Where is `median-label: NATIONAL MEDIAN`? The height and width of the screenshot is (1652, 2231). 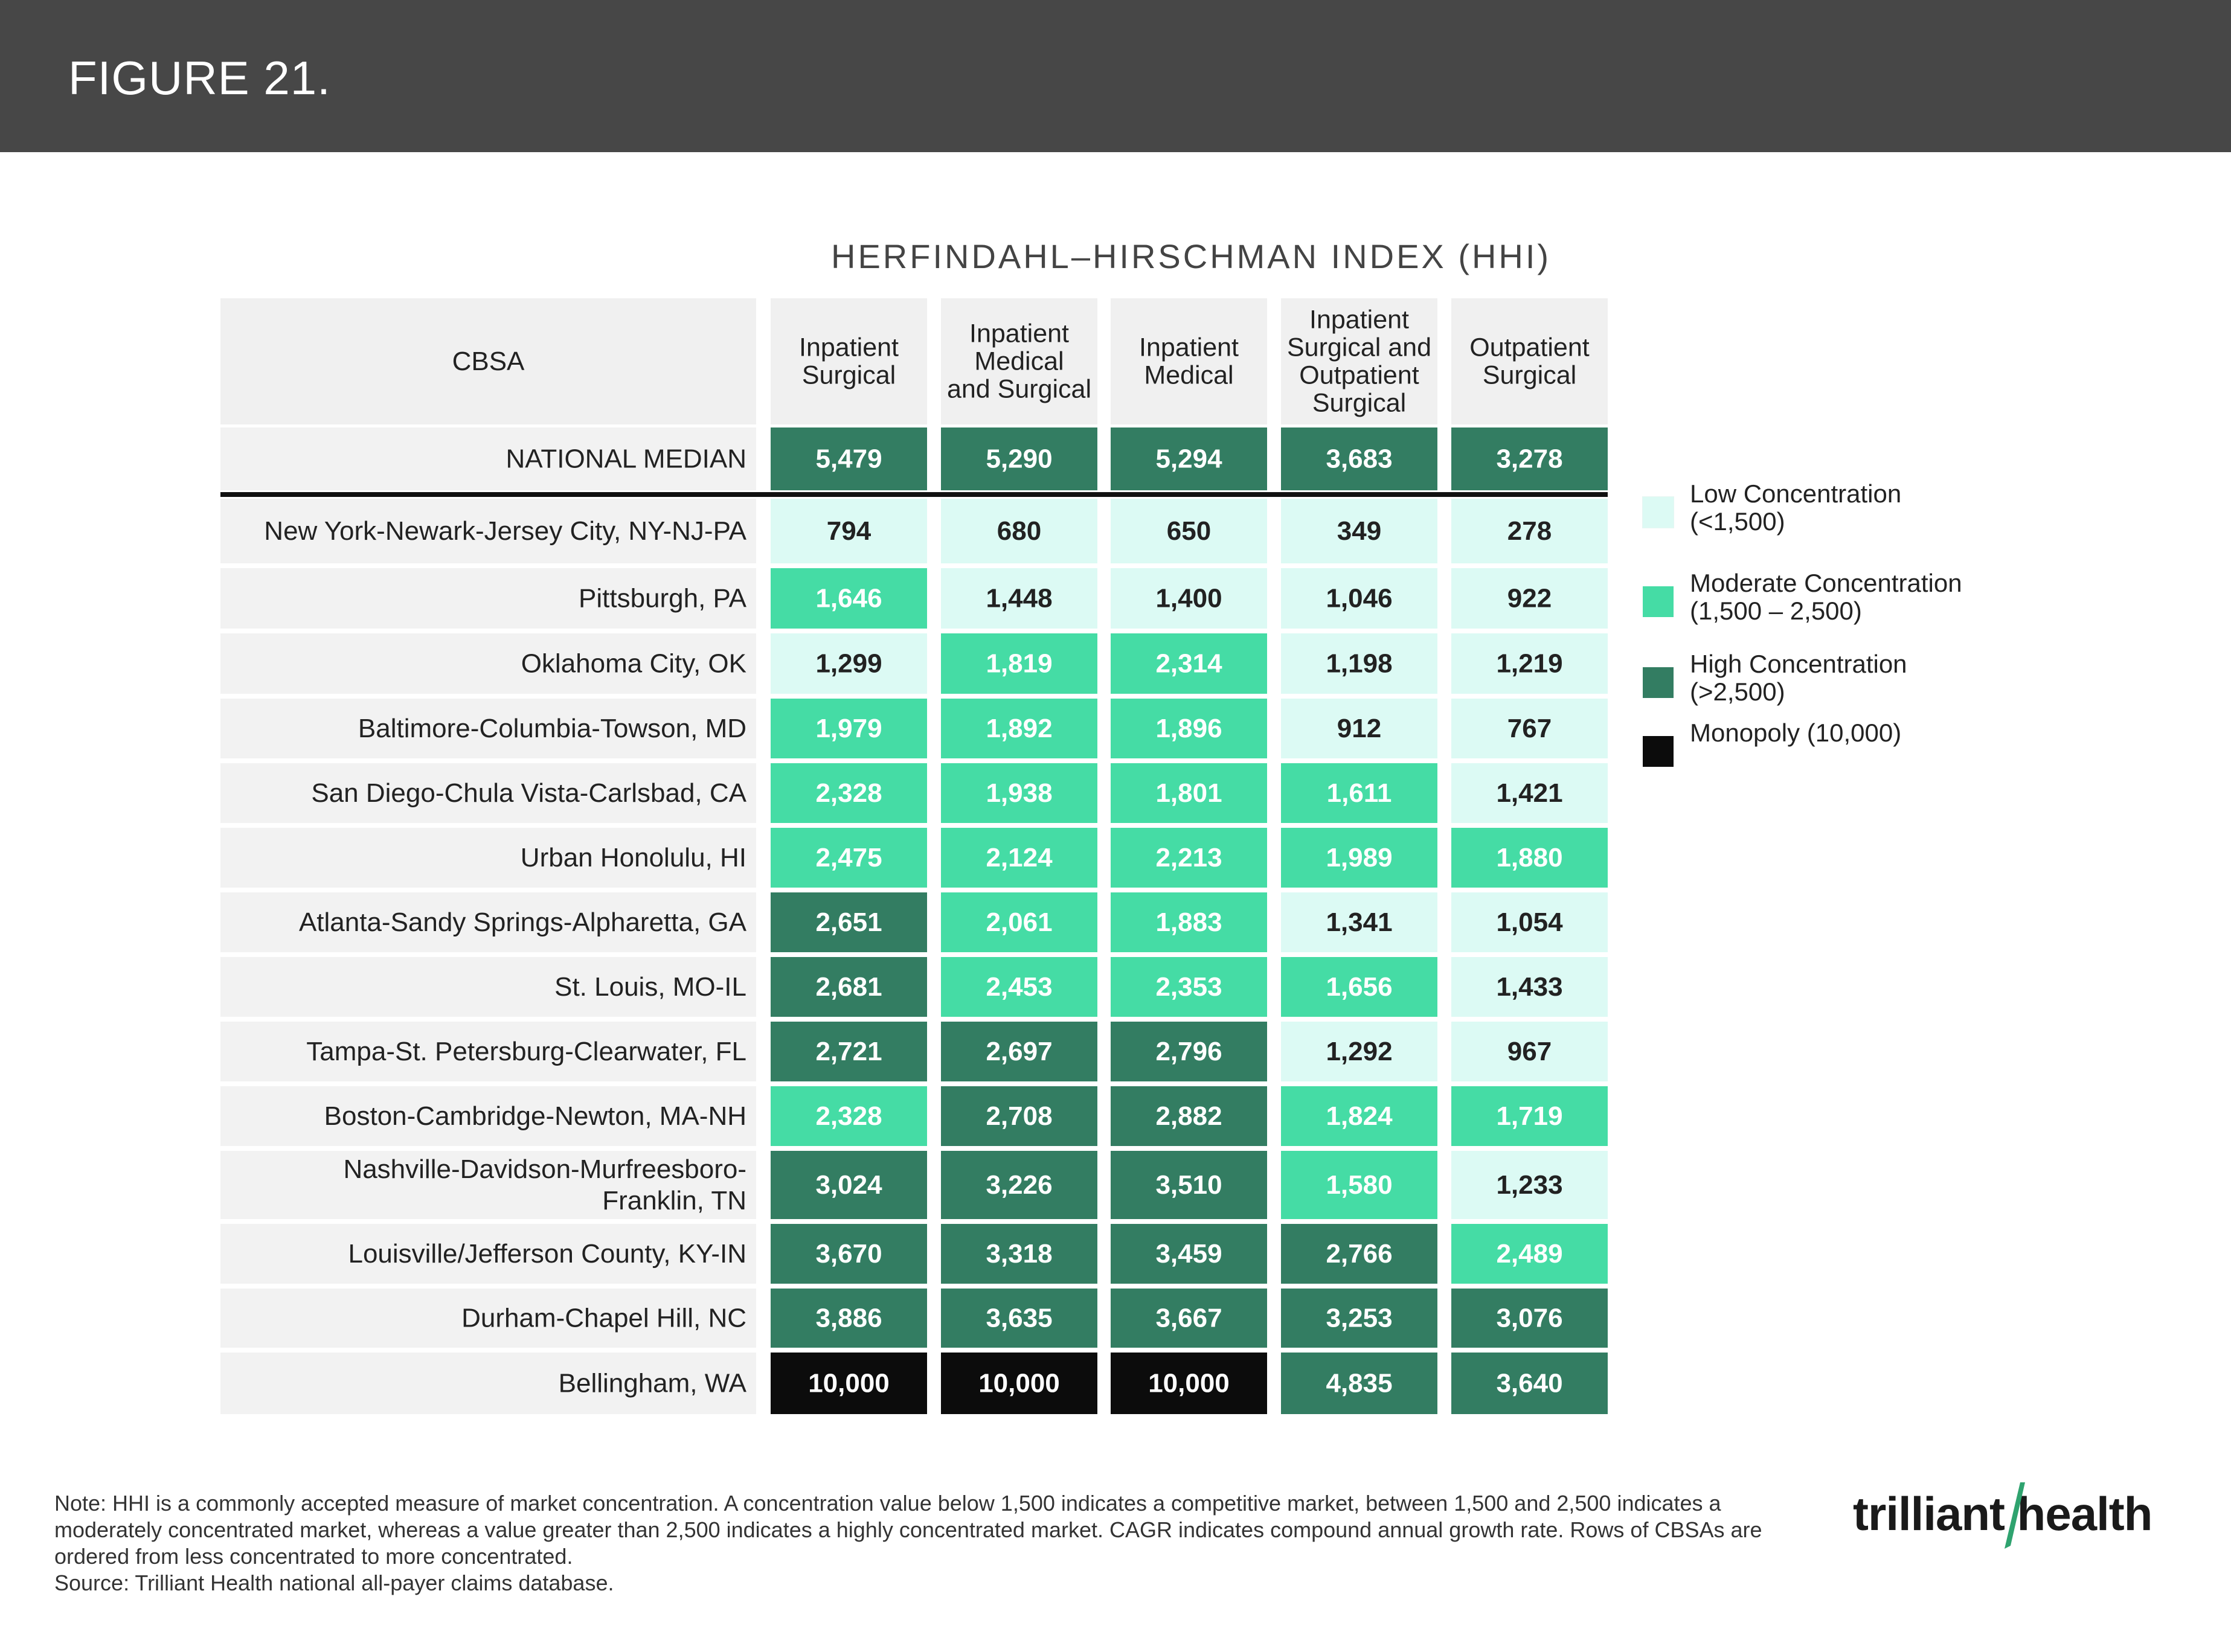 median-label: NATIONAL MEDIAN is located at coordinates (626, 459).